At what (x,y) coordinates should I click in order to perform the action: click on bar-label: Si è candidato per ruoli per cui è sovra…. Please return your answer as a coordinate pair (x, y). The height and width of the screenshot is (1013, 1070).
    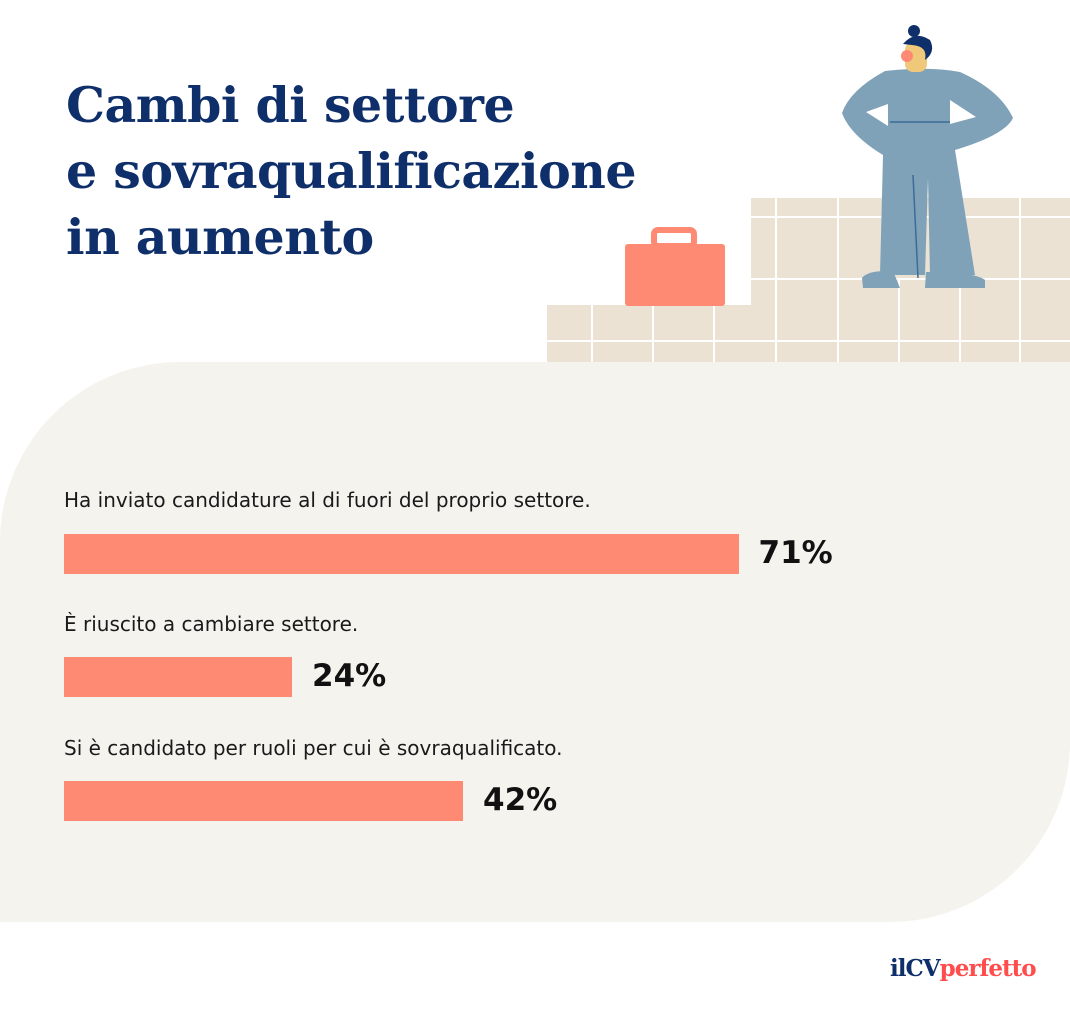
    Looking at the image, I should click on (313, 748).